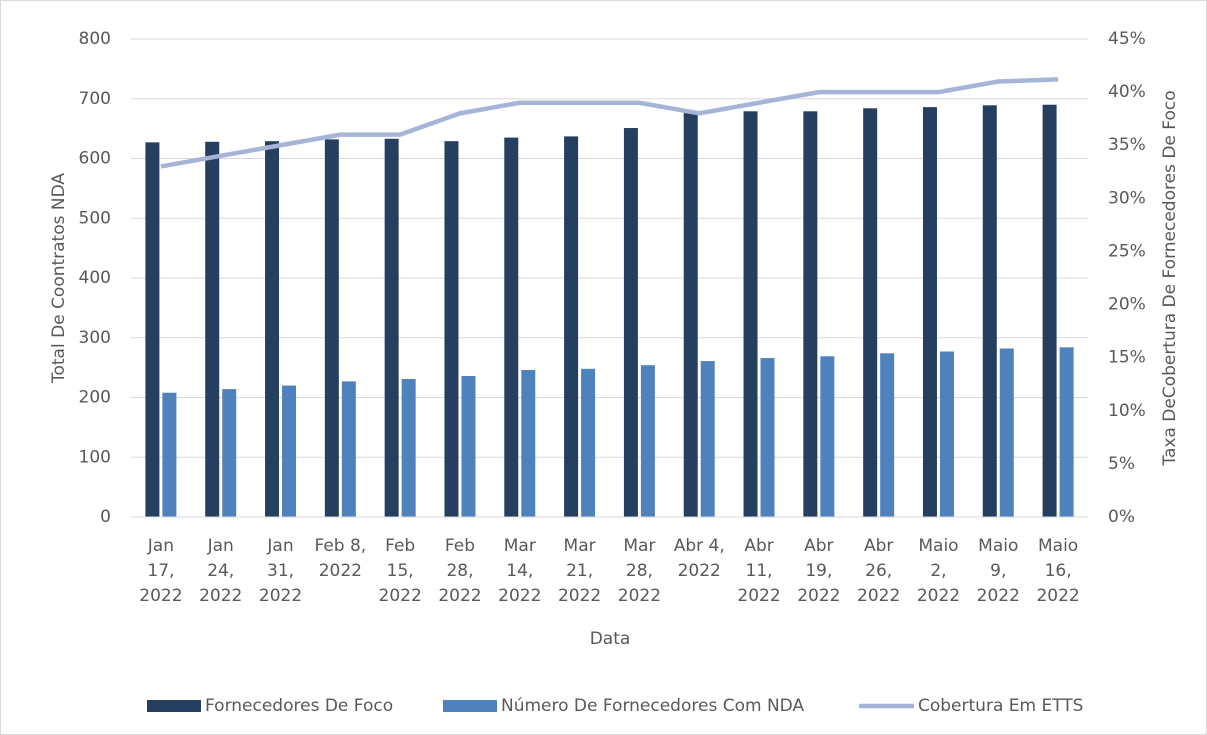 The width and height of the screenshot is (1207, 735). What do you see at coordinates (579, 571) in the screenshot?
I see `x-tick-label: Mar 21, 2022` at bounding box center [579, 571].